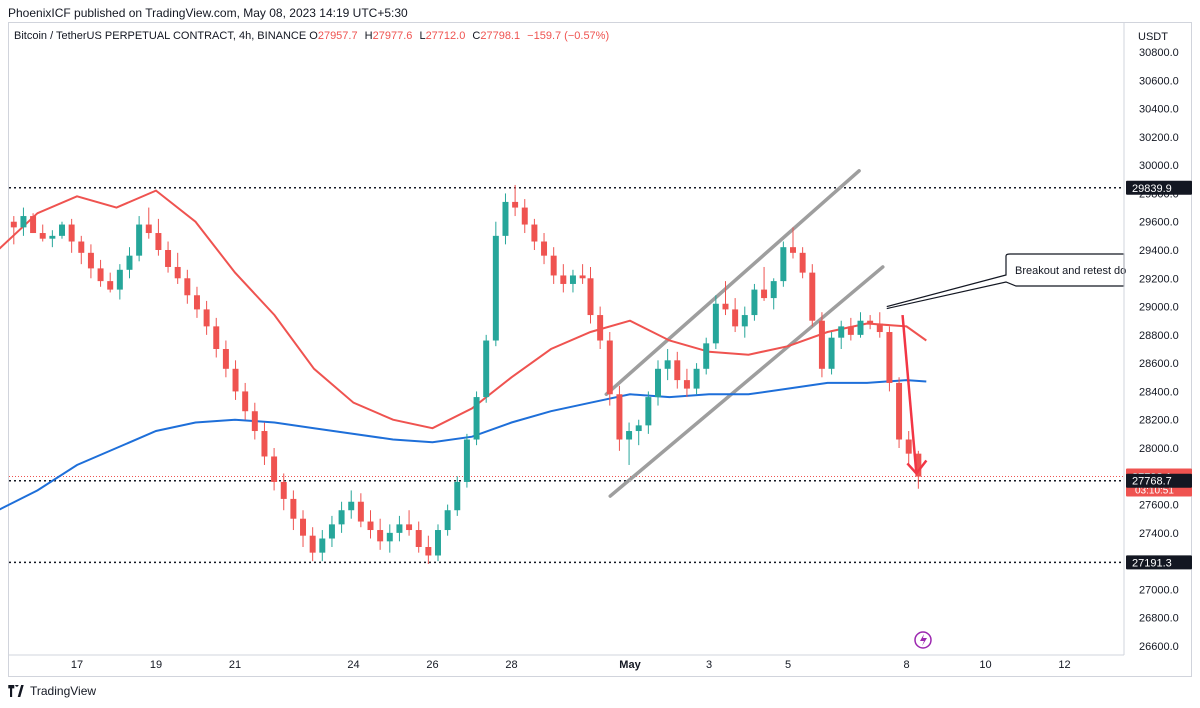 The image size is (1200, 708). Describe the element at coordinates (1152, 189) in the screenshot. I see `price-tag-label: 29839.9` at that location.